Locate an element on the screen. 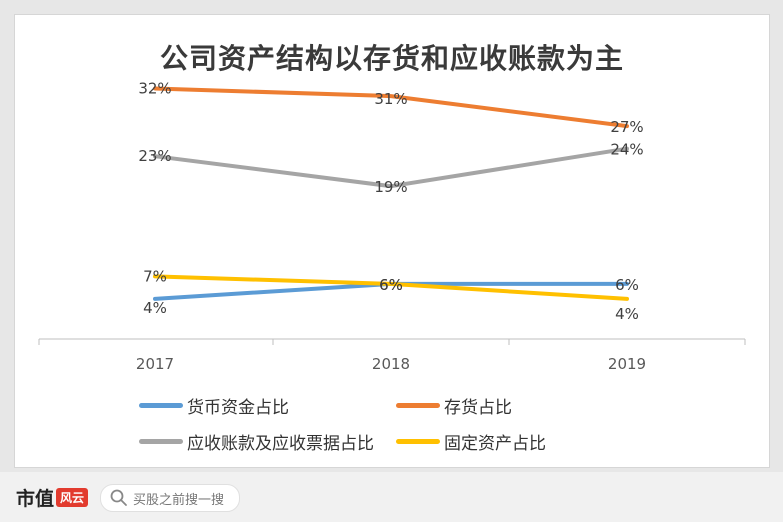 This screenshot has height=522, width=783. data-label-s1-p0: 32% is located at coordinates (154, 89).